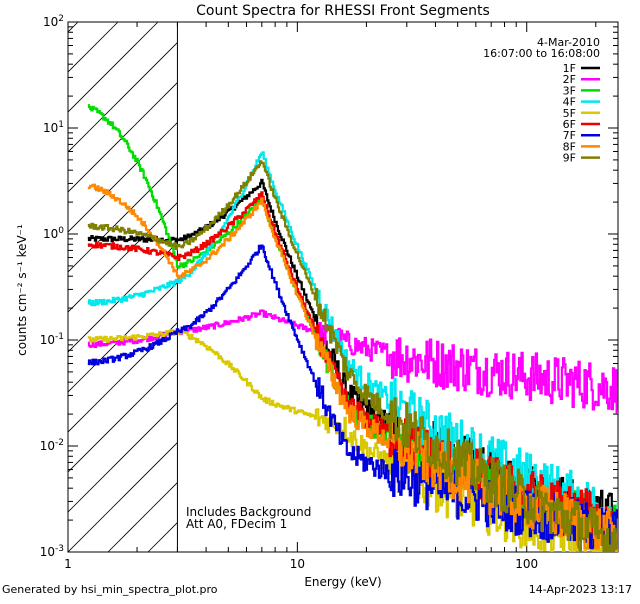 The width and height of the screenshot is (640, 604). I want to click on legend-label-1F: 1F, so click(569, 68).